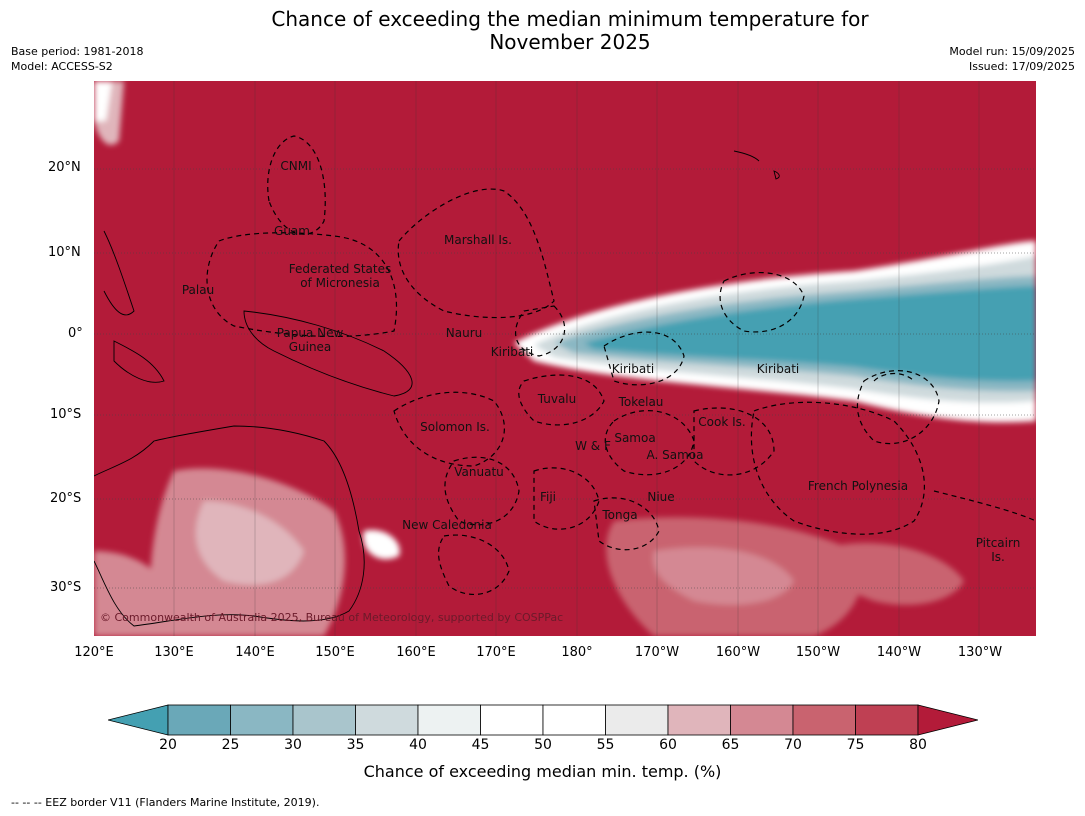  I want to click on label-american-samoa: A. Samoa, so click(675, 455).